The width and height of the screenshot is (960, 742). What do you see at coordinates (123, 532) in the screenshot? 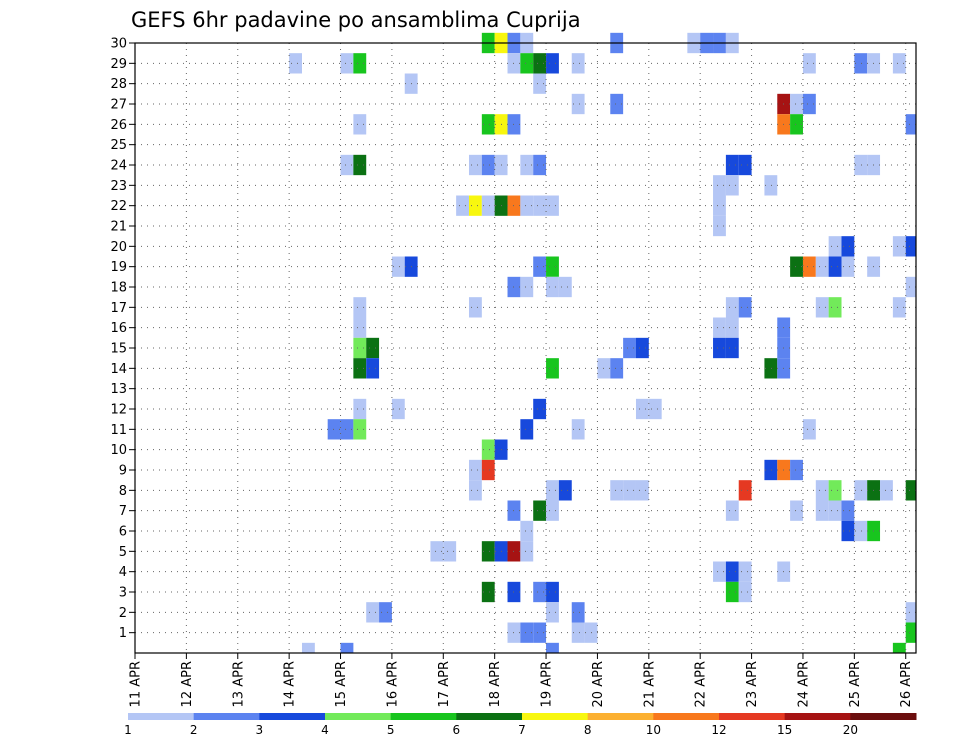
I see `y-tick-label: 6` at bounding box center [123, 532].